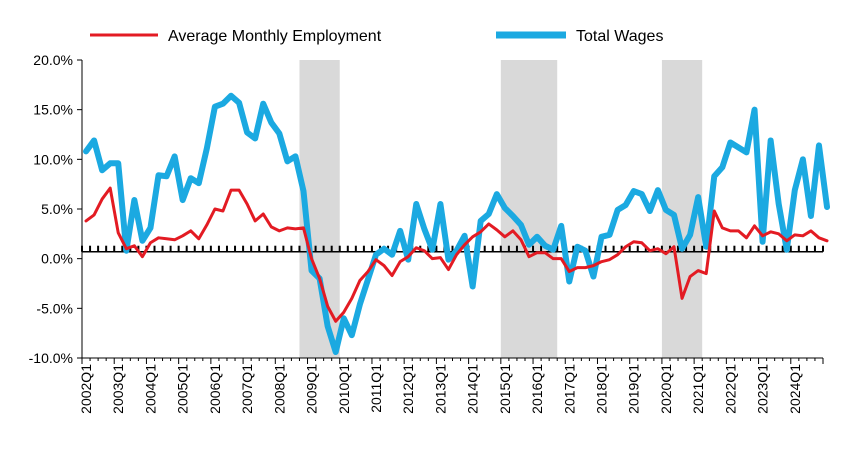  What do you see at coordinates (57, 259) in the screenshot?
I see `y-tick-label: 0.0%` at bounding box center [57, 259].